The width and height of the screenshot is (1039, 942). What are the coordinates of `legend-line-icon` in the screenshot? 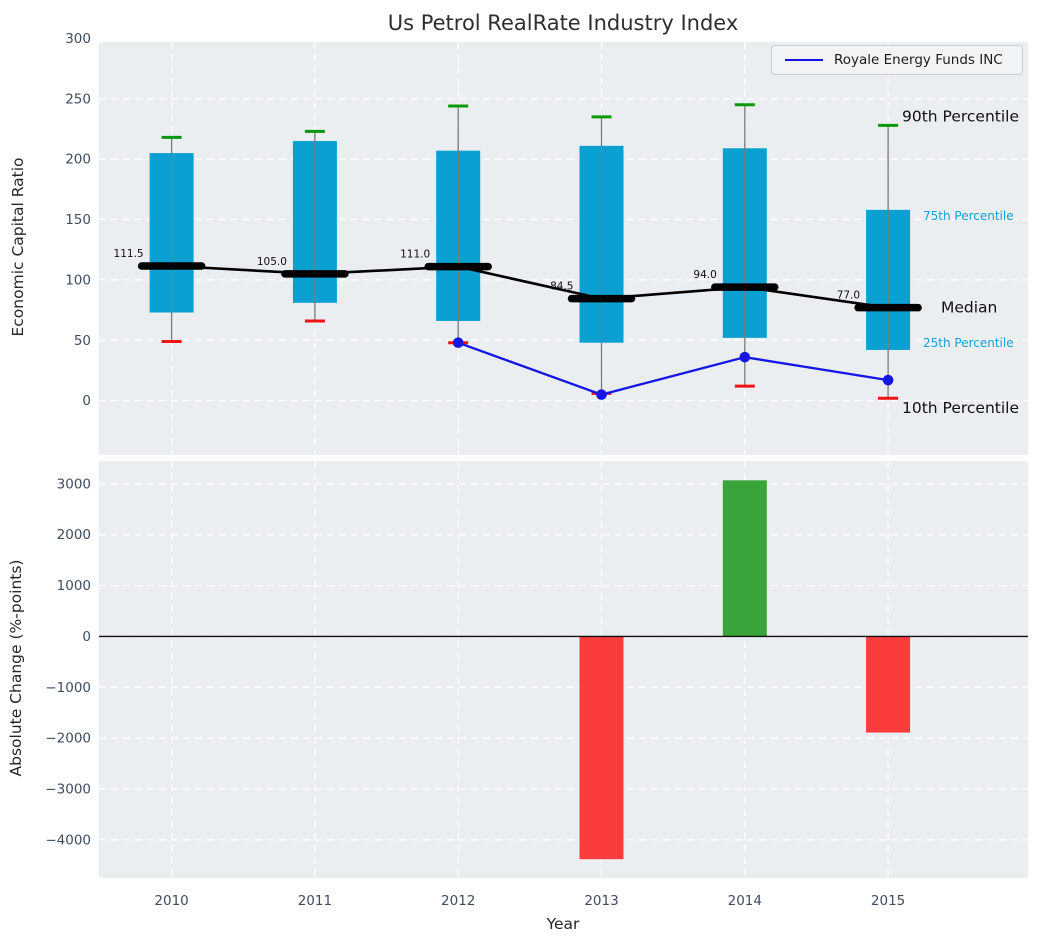 It's located at (804, 60).